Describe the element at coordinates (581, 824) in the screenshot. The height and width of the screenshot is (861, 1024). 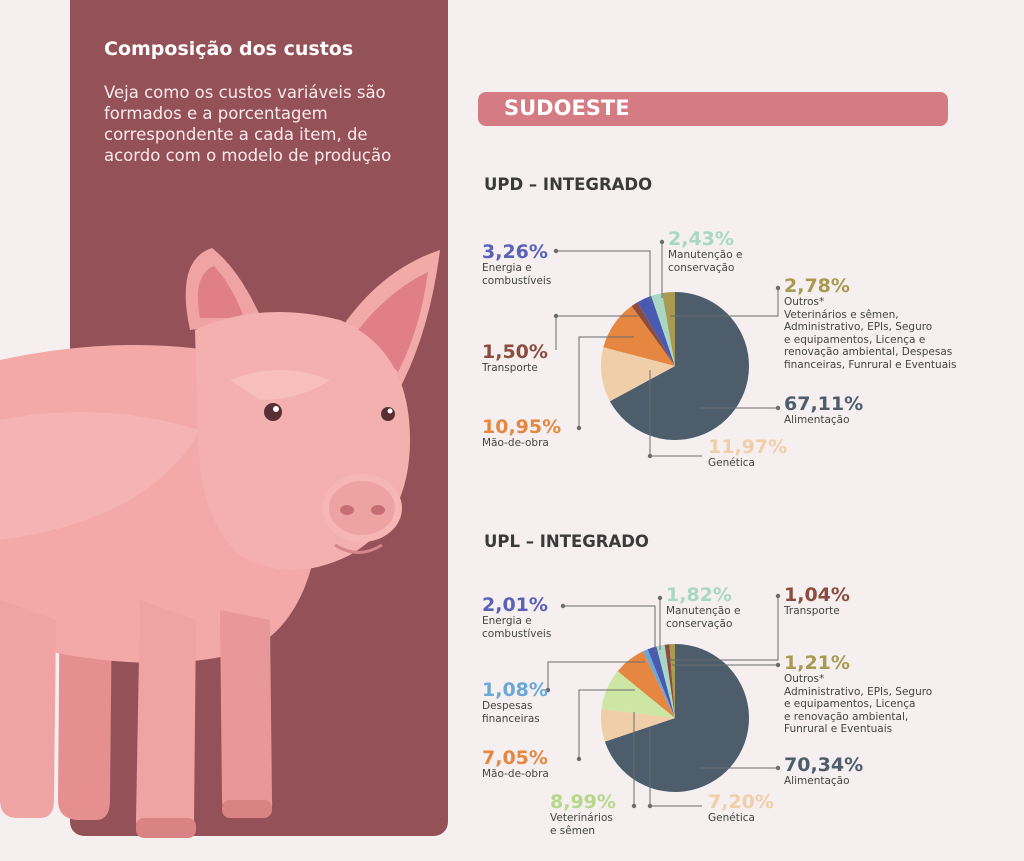
I see `slice-name: Veterinários e sêmen` at that location.